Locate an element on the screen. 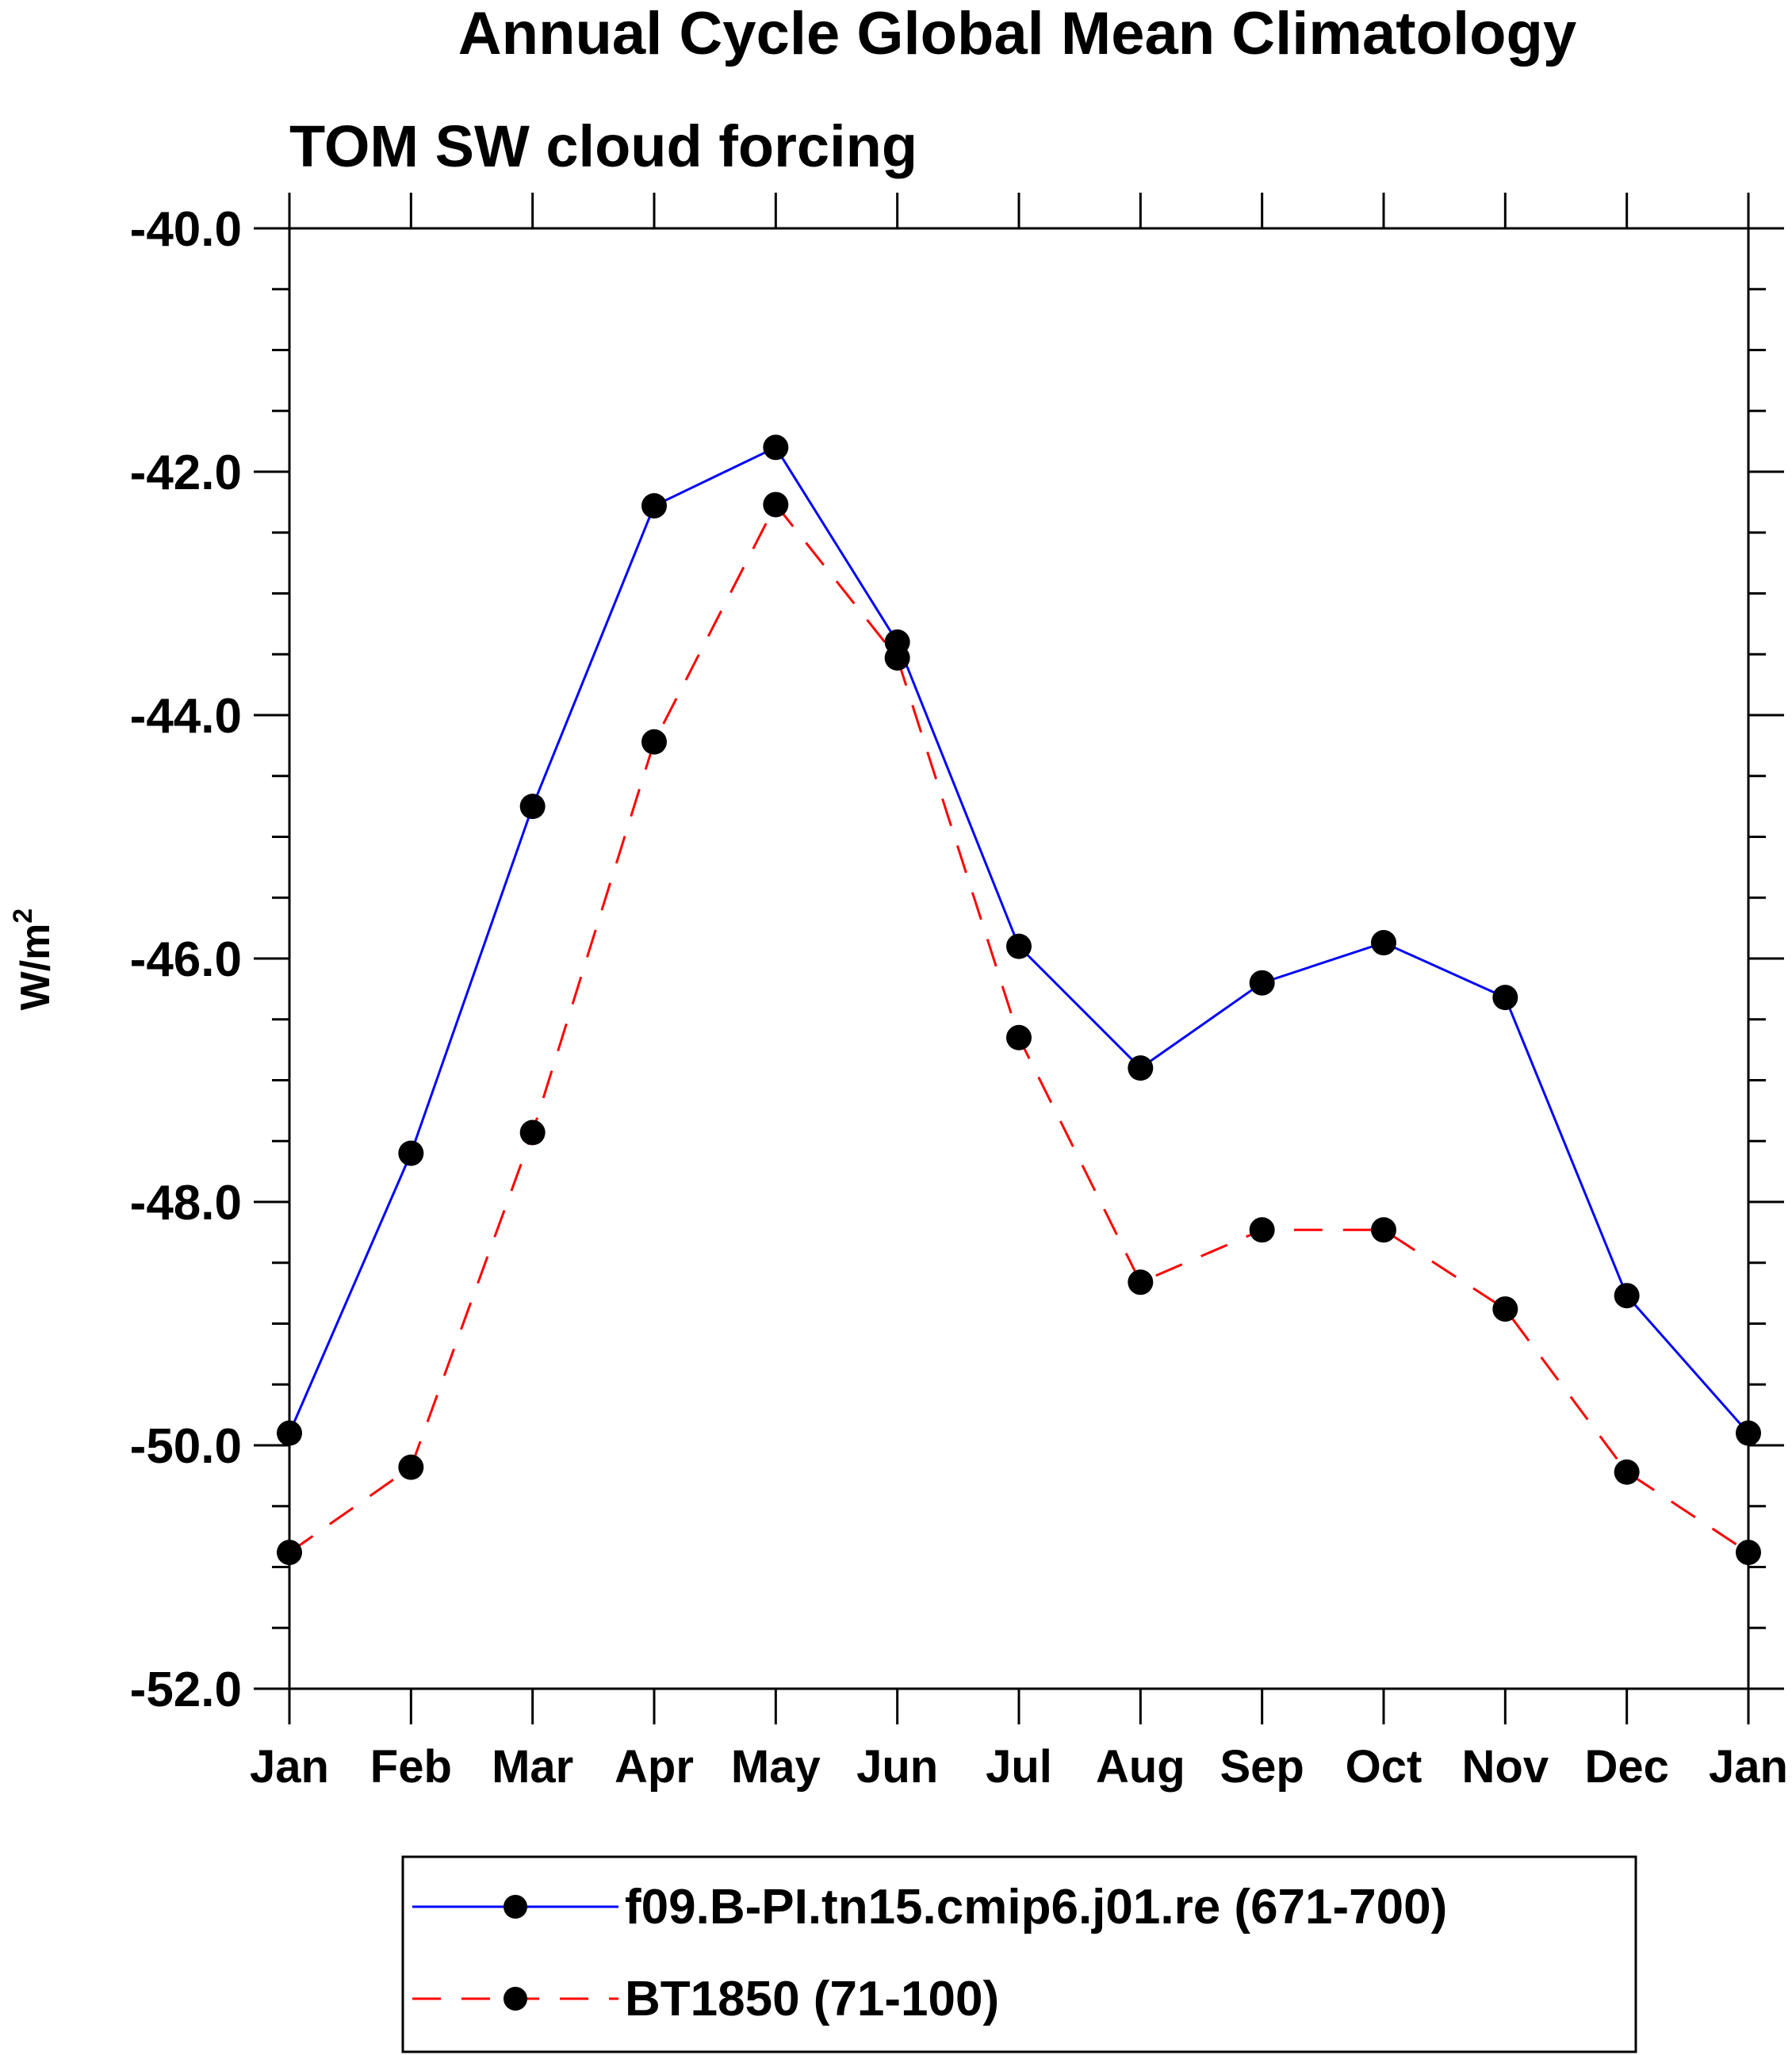 The width and height of the screenshot is (1792, 2055). x-tick-label: Mar is located at coordinates (532, 1767).